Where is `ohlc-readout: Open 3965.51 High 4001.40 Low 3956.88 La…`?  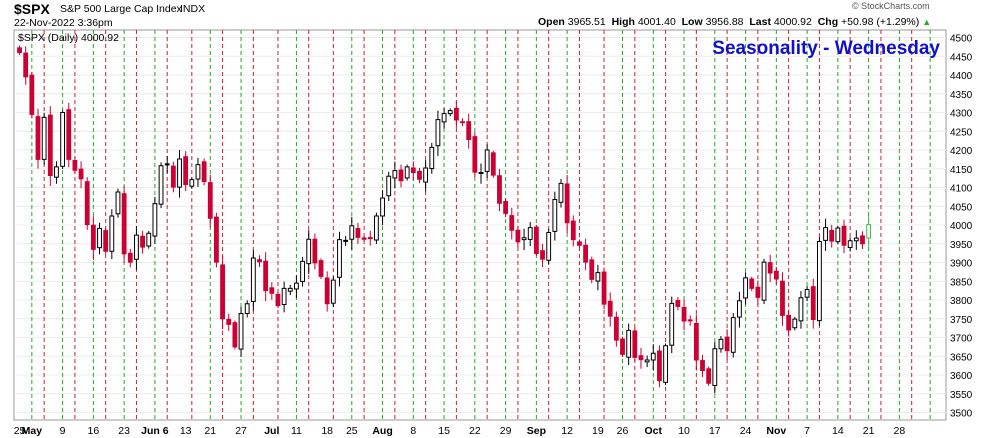 ohlc-readout: Open 3965.51 High 4001.40 Low 3956.88 La… is located at coordinates (734, 22).